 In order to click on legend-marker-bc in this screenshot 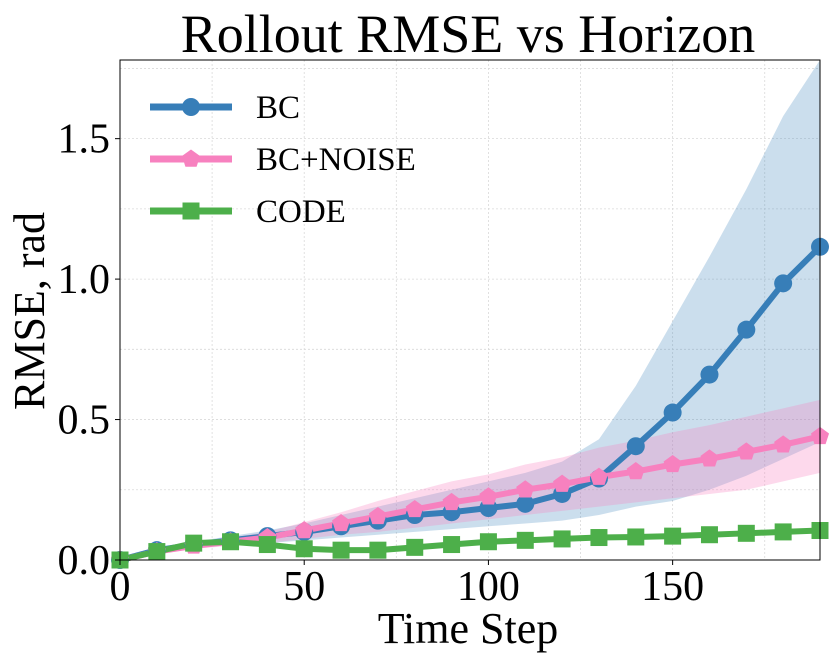, I will do `click(191, 107)`.